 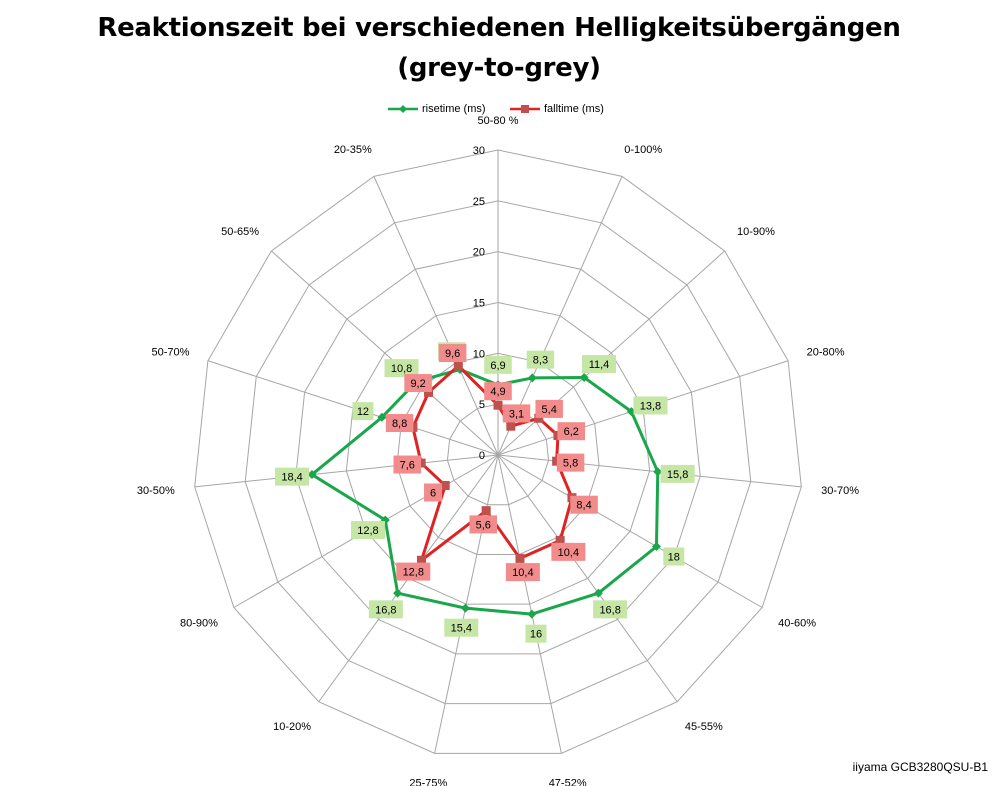 What do you see at coordinates (479, 354) in the screenshot?
I see `r-tick-label: 10` at bounding box center [479, 354].